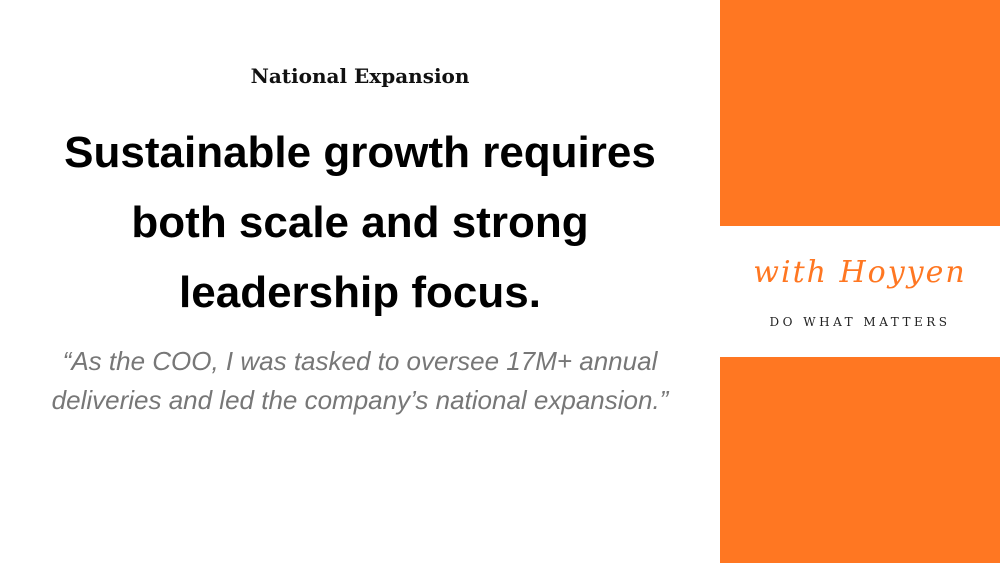 This screenshot has width=1000, height=563. What do you see at coordinates (860, 291) in the screenshot?
I see `logo-band: with Hoyyen DO WHAT MATTERS` at bounding box center [860, 291].